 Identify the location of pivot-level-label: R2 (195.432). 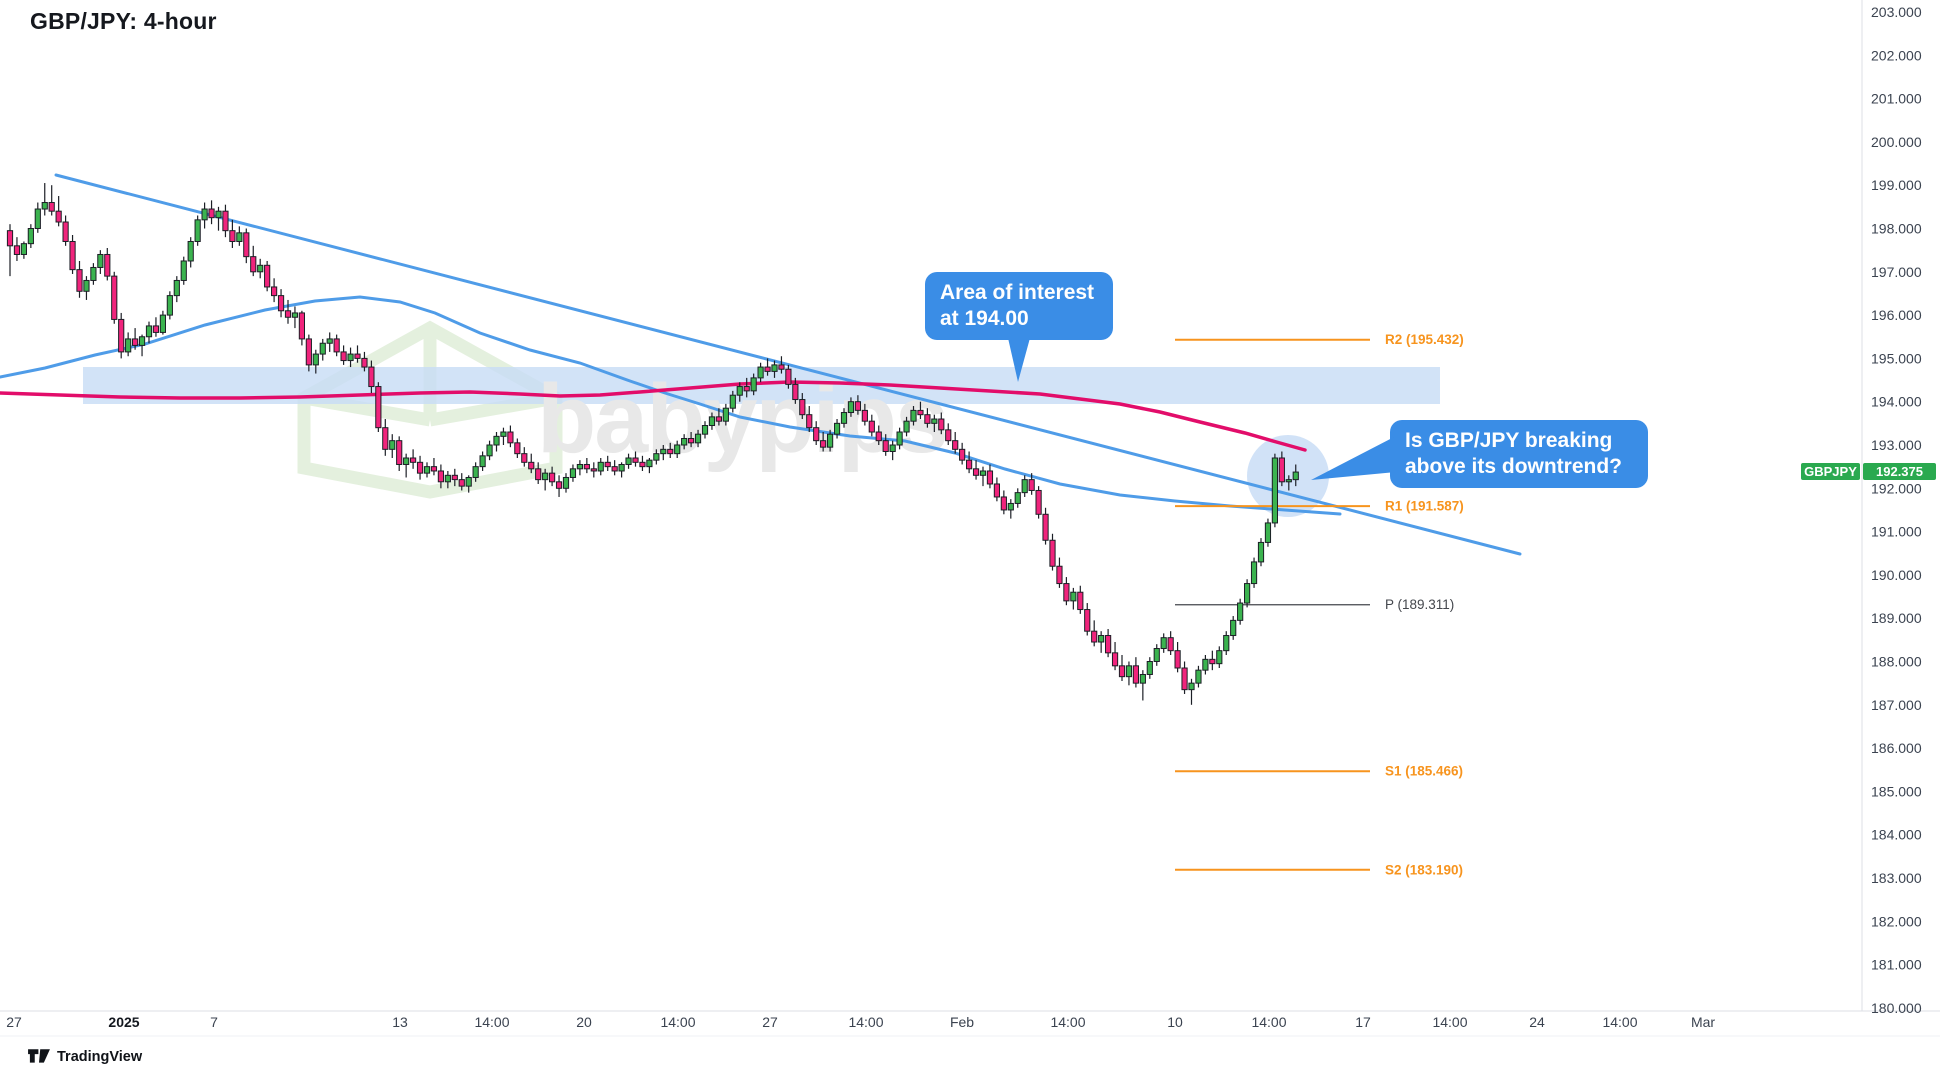
(1424, 339).